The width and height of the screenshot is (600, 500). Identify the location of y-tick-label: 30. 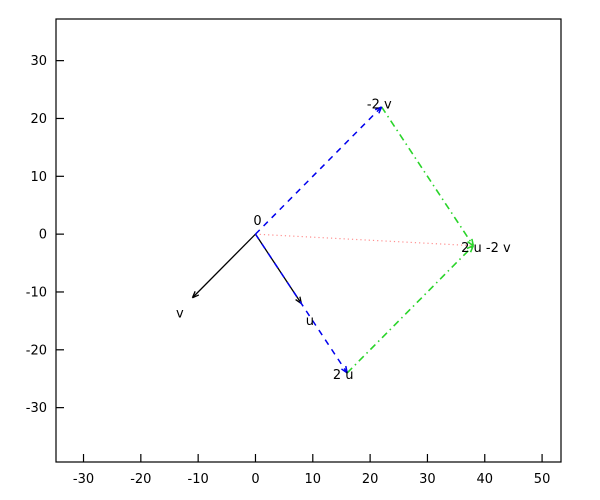
(38, 61).